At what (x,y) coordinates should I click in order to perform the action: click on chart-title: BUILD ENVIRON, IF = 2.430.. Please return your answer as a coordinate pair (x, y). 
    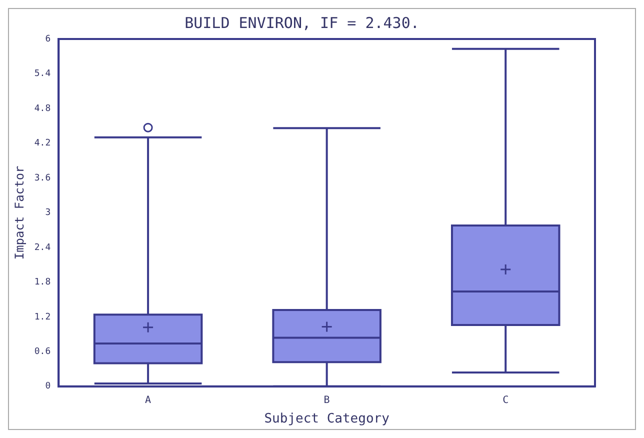
    Looking at the image, I should click on (302, 23).